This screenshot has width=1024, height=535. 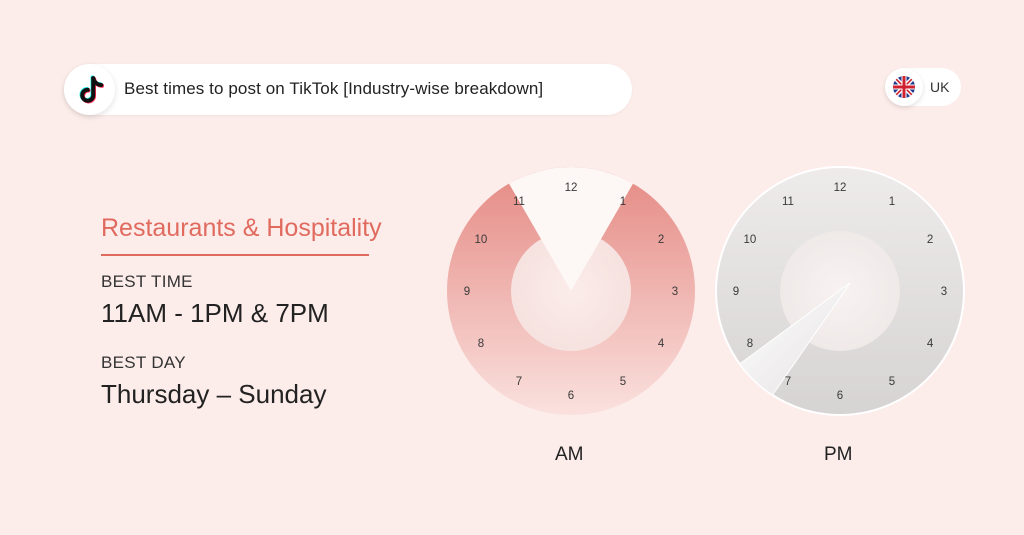 I want to click on best-day-value: Thursday – Sunday, so click(x=214, y=394).